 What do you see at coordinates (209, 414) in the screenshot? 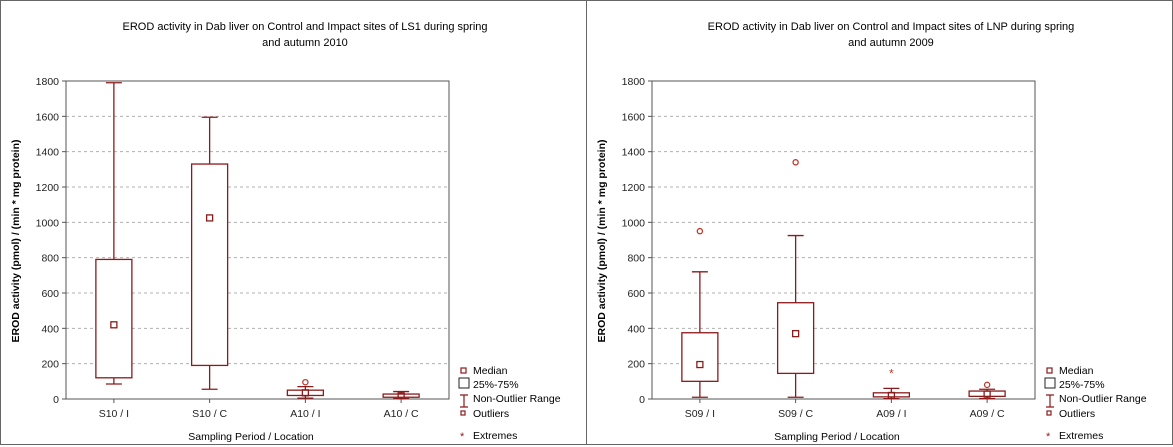
I see `x-tick-label: S10 / C` at bounding box center [209, 414].